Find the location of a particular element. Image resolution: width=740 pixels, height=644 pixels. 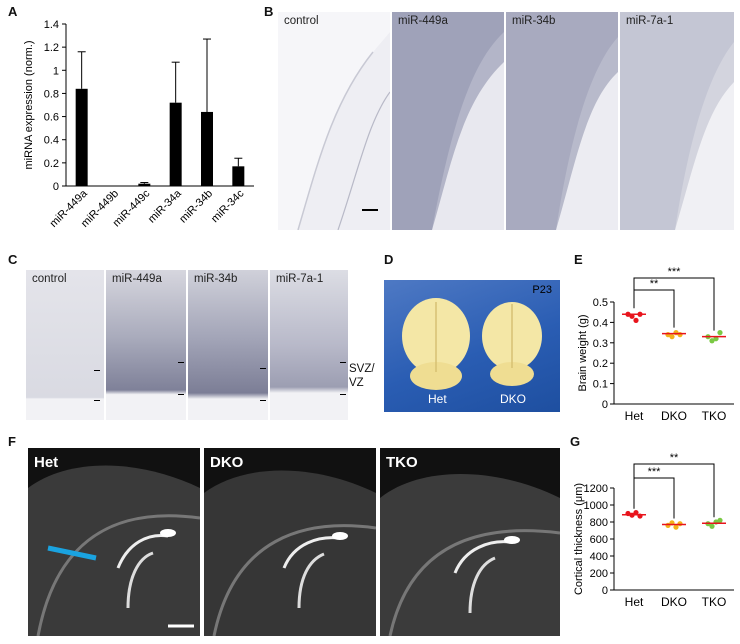

x-tick-label: miR-34b is located at coordinates (196, 207).